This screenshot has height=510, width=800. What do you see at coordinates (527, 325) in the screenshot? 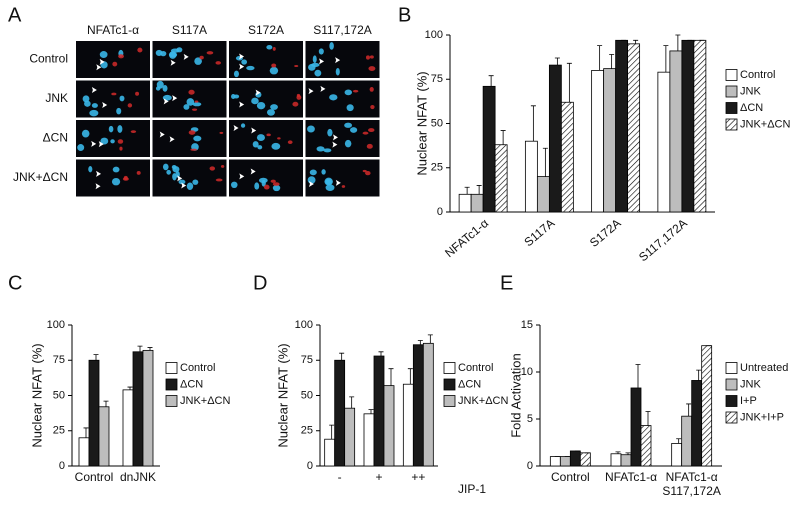
I see `y-tick-label: 15` at bounding box center [527, 325].